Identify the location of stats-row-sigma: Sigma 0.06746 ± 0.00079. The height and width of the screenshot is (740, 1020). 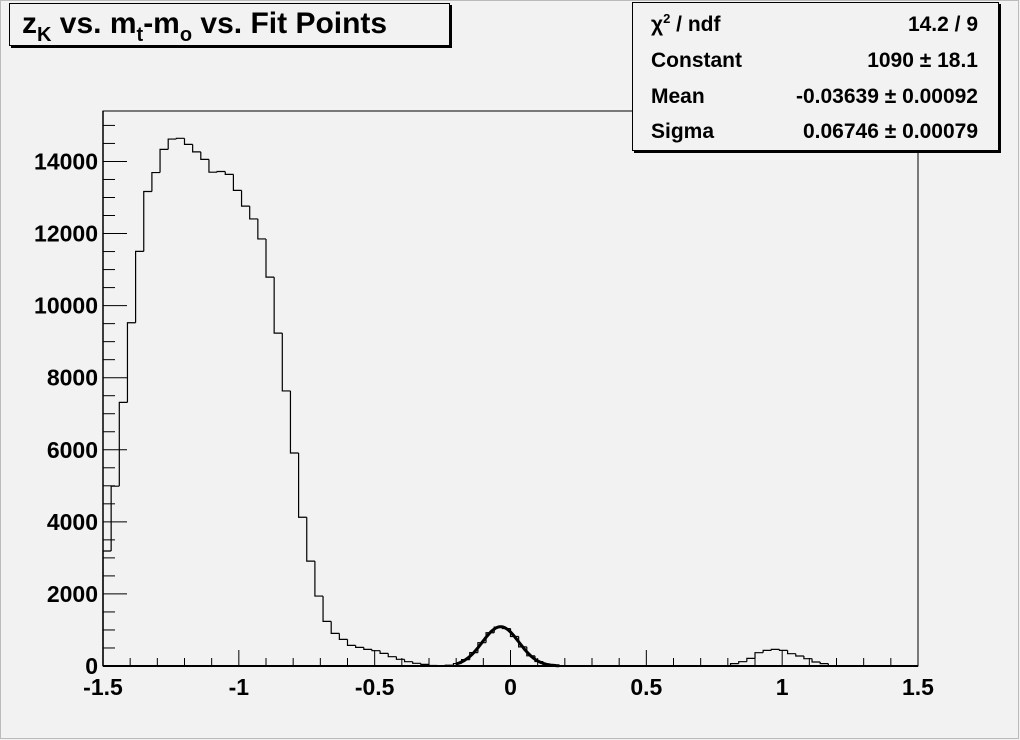
(814, 132).